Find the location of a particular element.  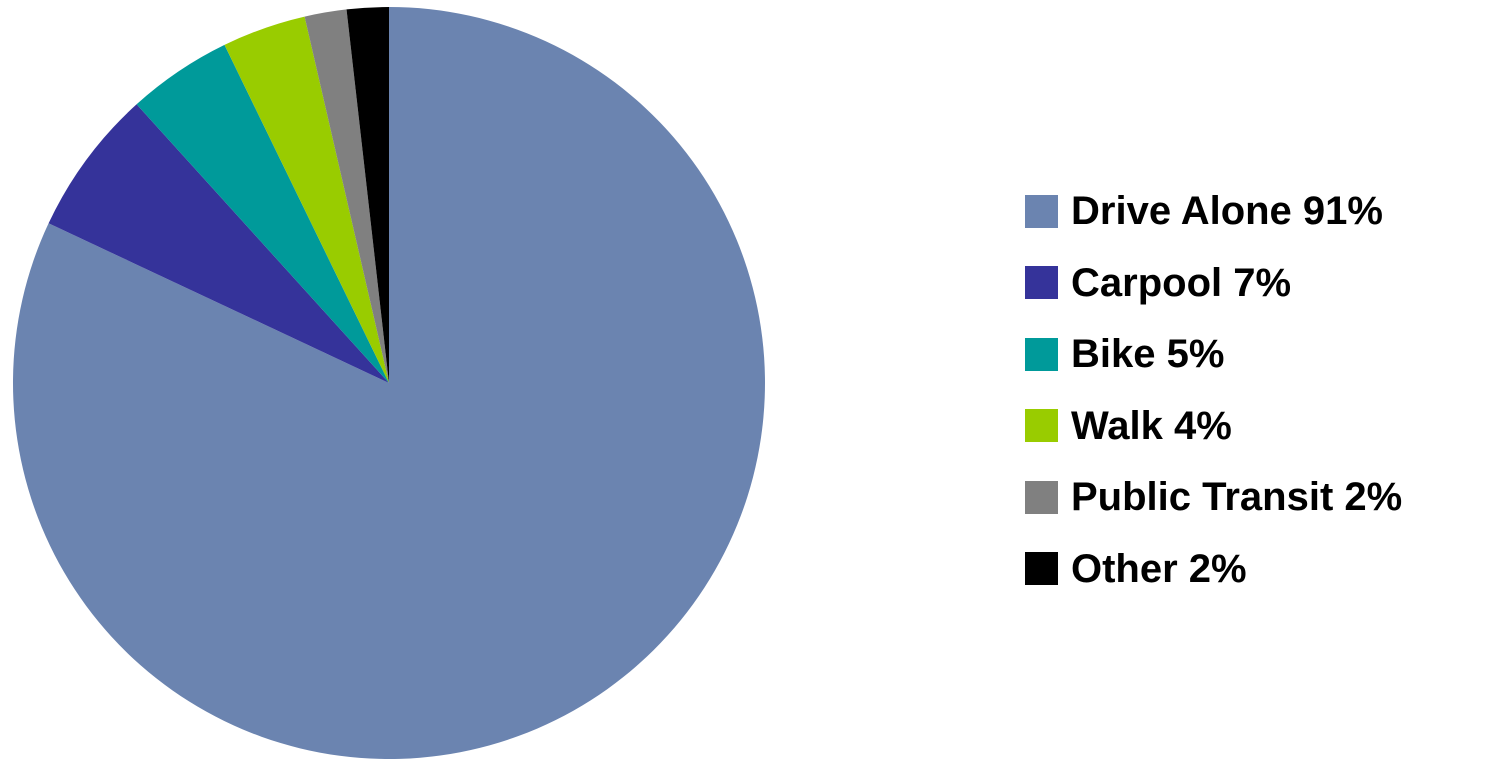

legend-item-public-transit: Public Transit 2% is located at coordinates (1214, 497).